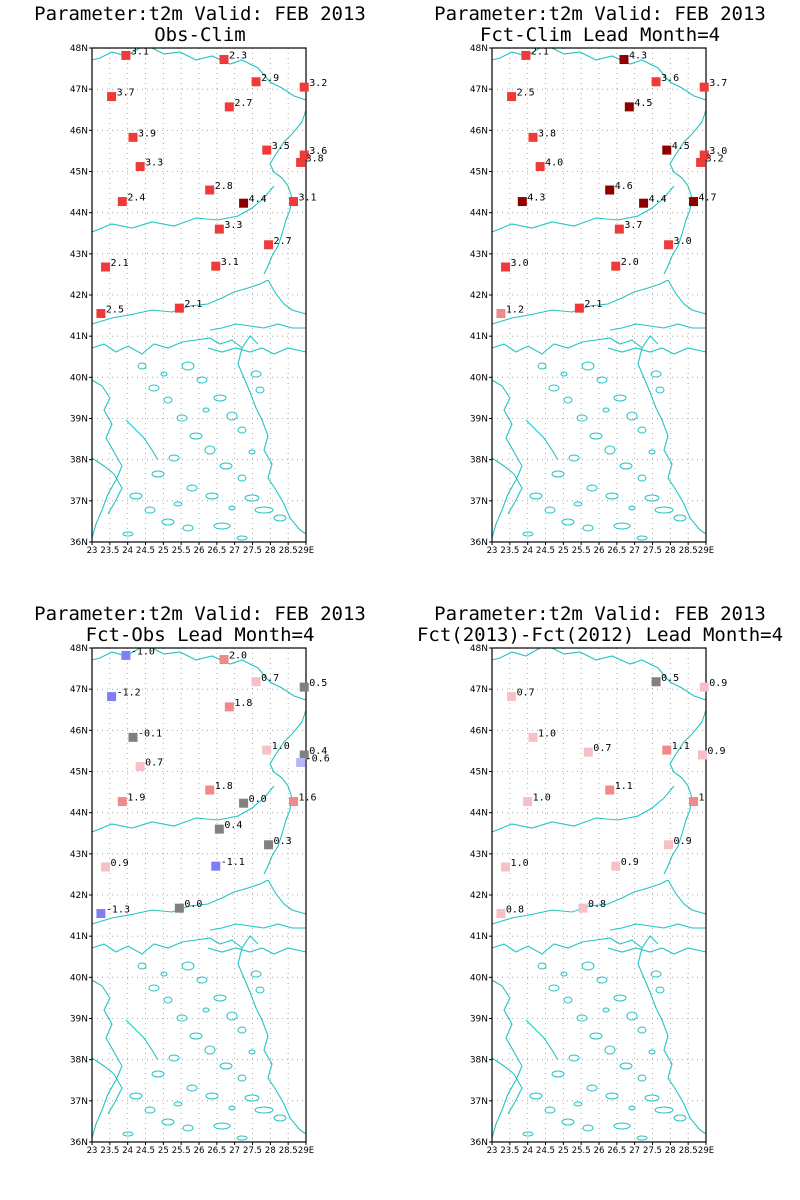  What do you see at coordinates (658, 199) in the screenshot?
I see `station-value-label: 4.4` at bounding box center [658, 199].